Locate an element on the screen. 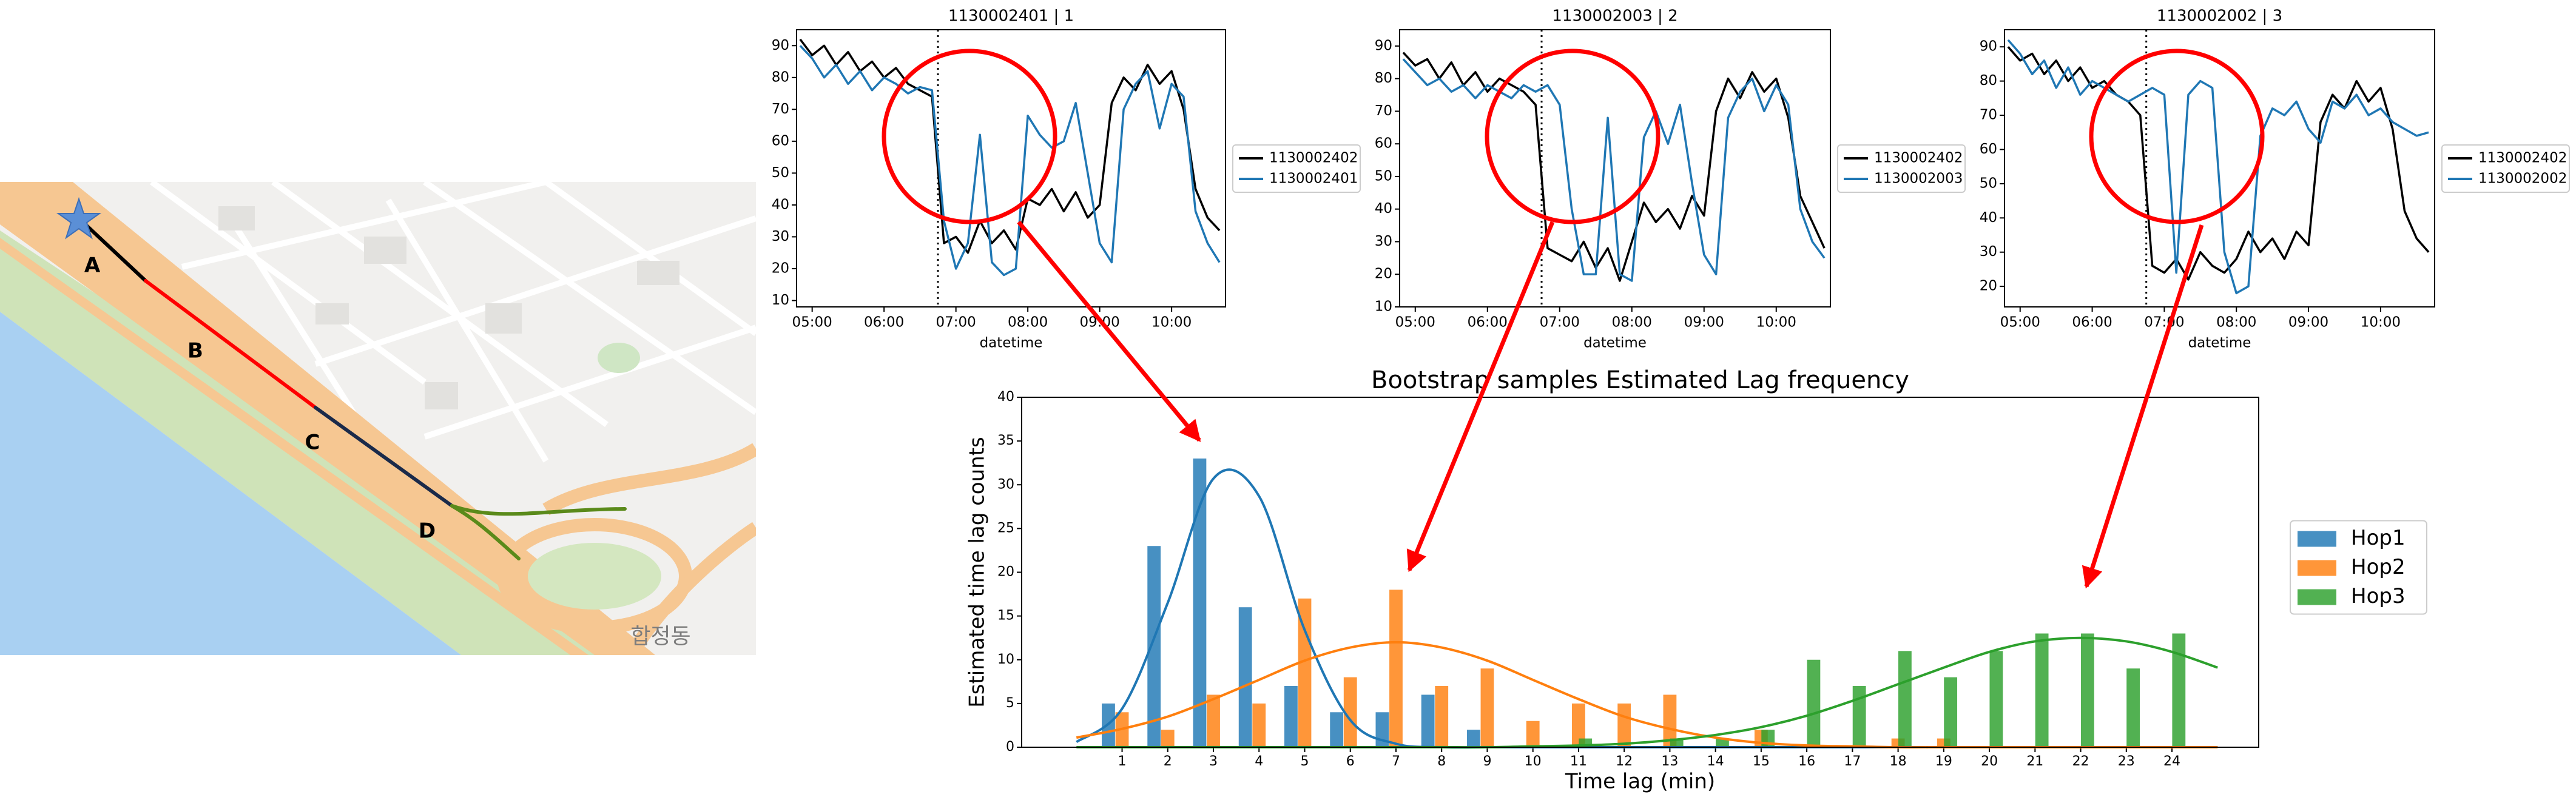 The width and height of the screenshot is (2576, 800). x-tick-label: 06:00 is located at coordinates (2092, 323).